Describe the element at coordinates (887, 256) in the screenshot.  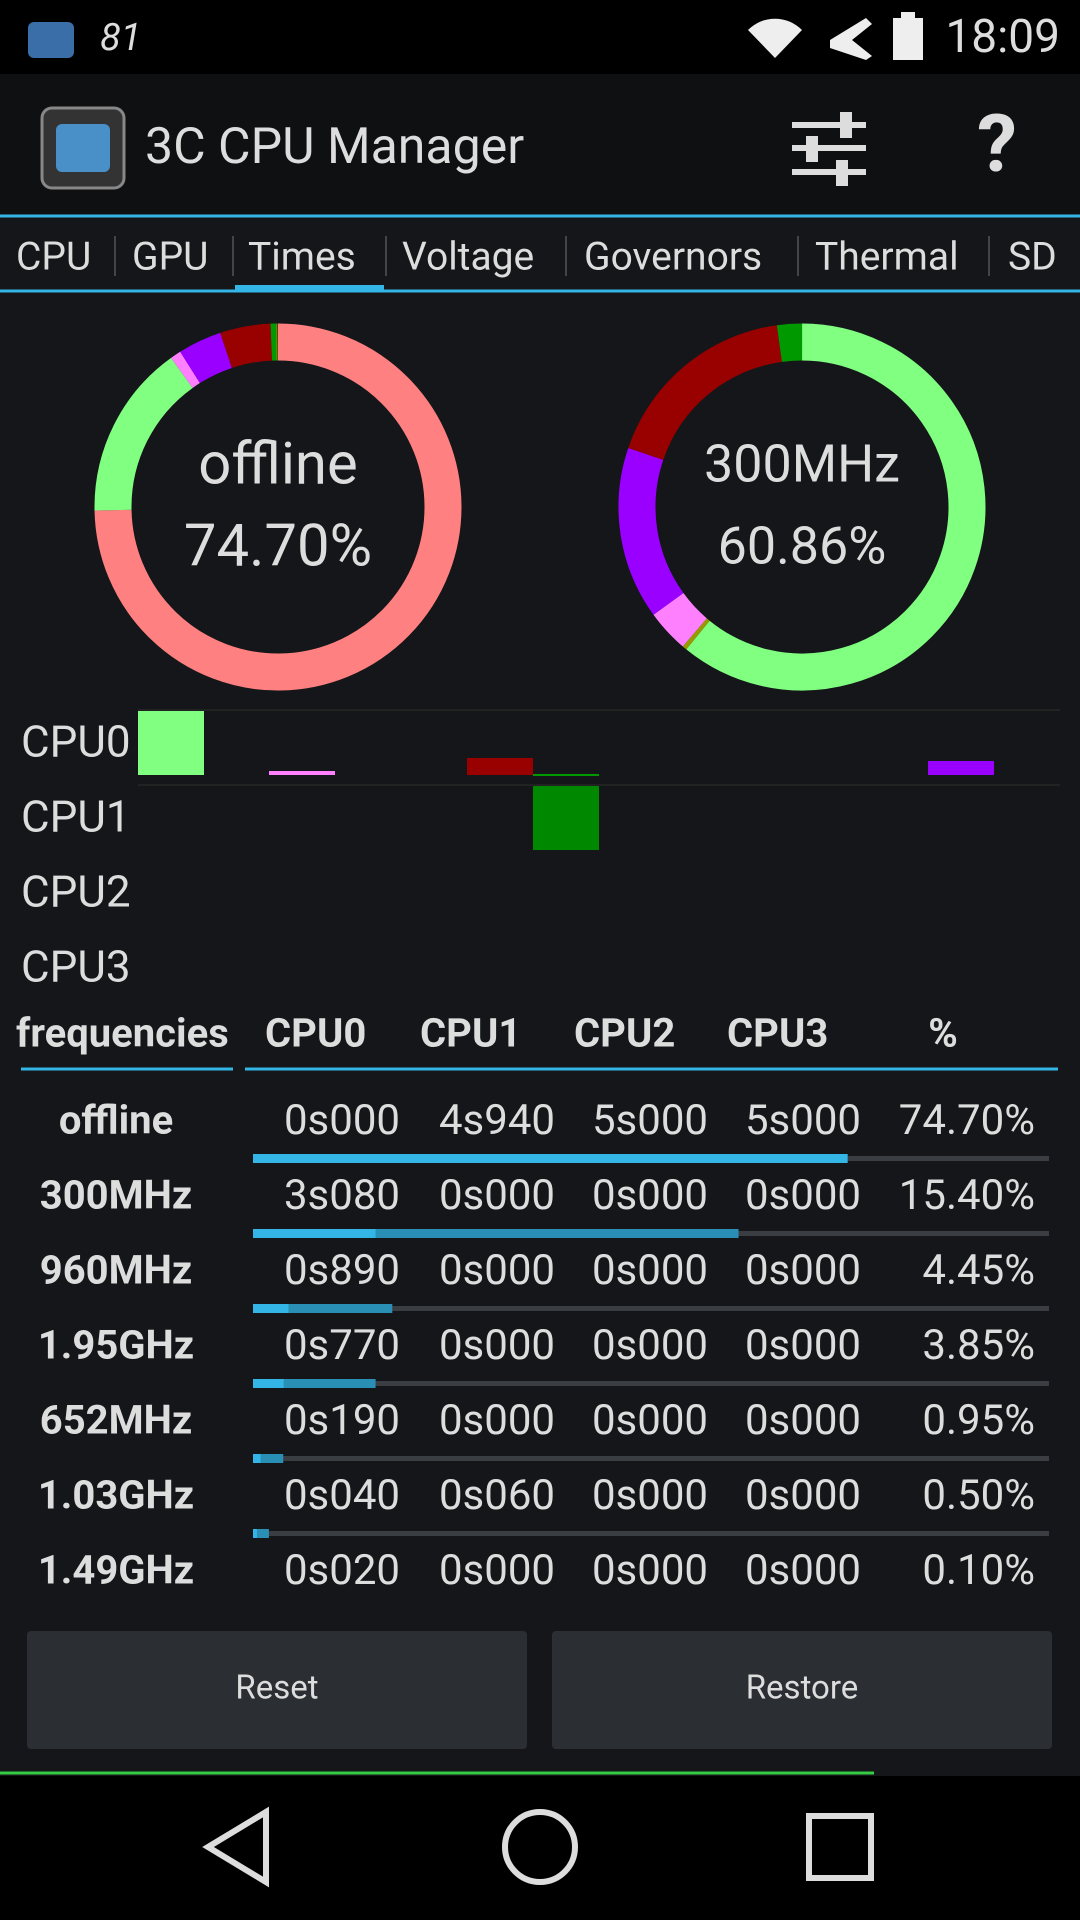
I see `tab: Thermal` at that location.